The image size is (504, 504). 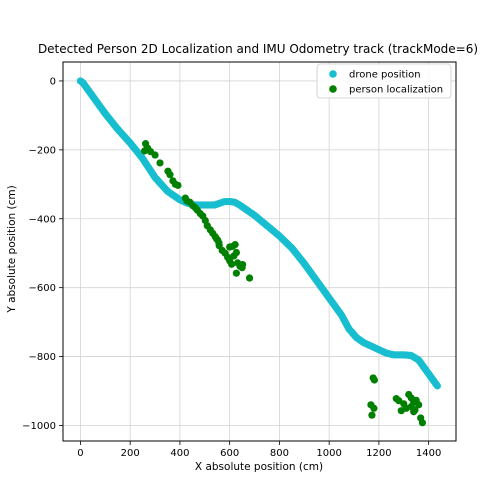 I want to click on y-tick-label: −1000, so click(x=39, y=426).